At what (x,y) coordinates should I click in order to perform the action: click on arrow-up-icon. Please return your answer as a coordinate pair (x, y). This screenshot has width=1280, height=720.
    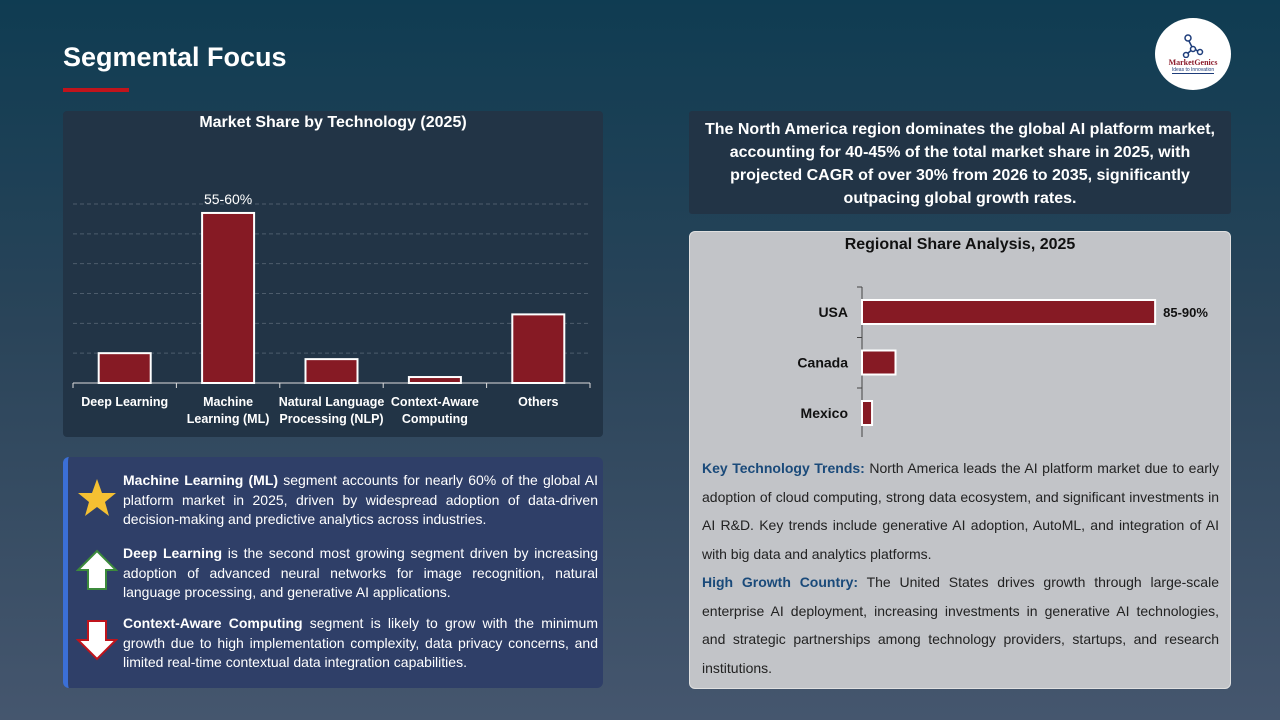
    Looking at the image, I should click on (97, 569).